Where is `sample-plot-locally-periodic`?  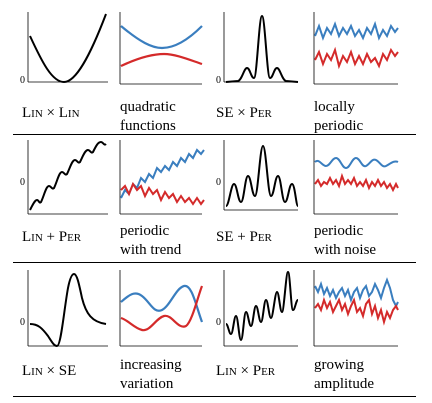 sample-plot-locally-periodic is located at coordinates (356, 48).